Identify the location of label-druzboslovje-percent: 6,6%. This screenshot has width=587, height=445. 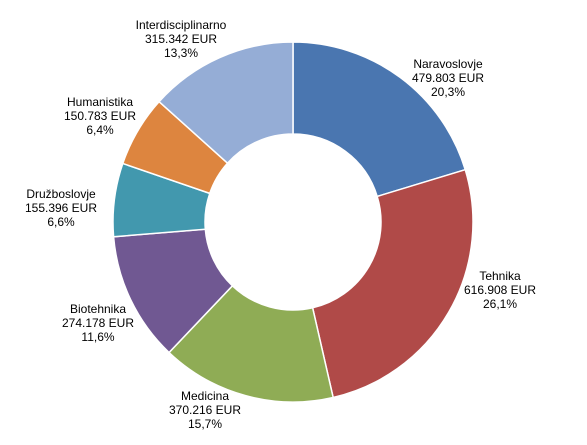
(61, 222).